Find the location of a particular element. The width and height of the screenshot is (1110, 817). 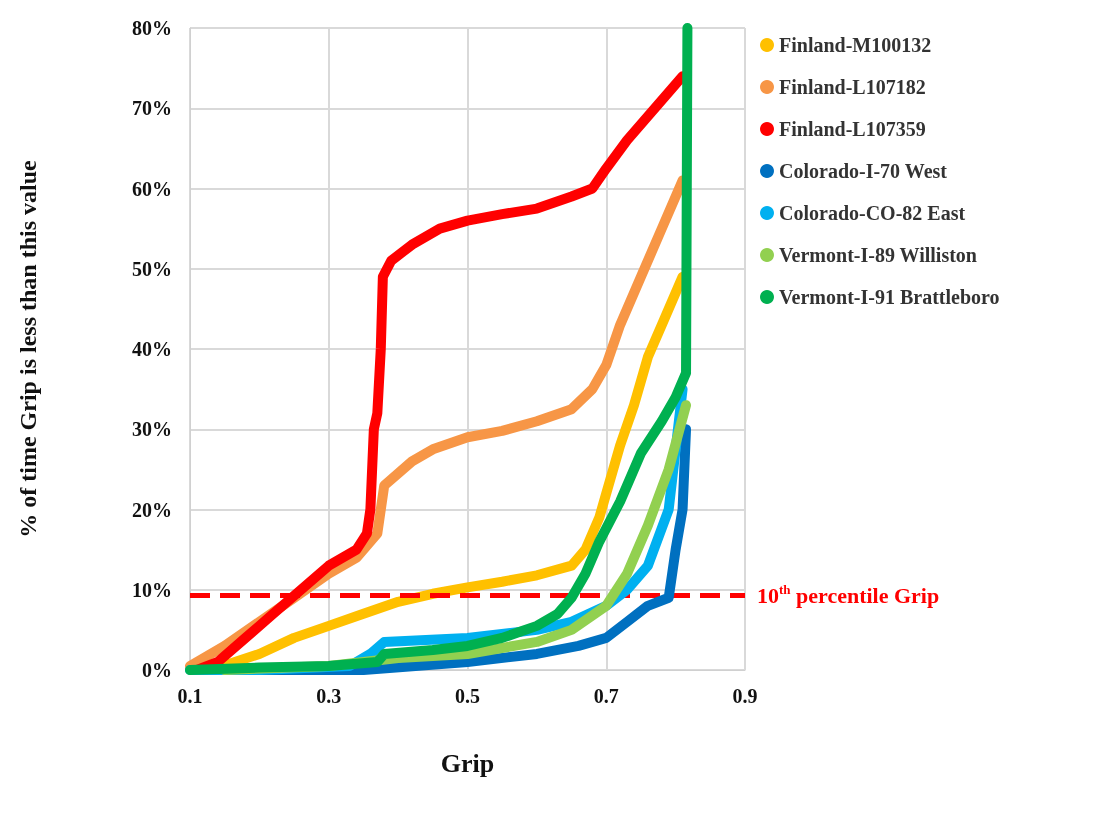

legend-label: Colorado-I-70 West is located at coordinates (863, 171).